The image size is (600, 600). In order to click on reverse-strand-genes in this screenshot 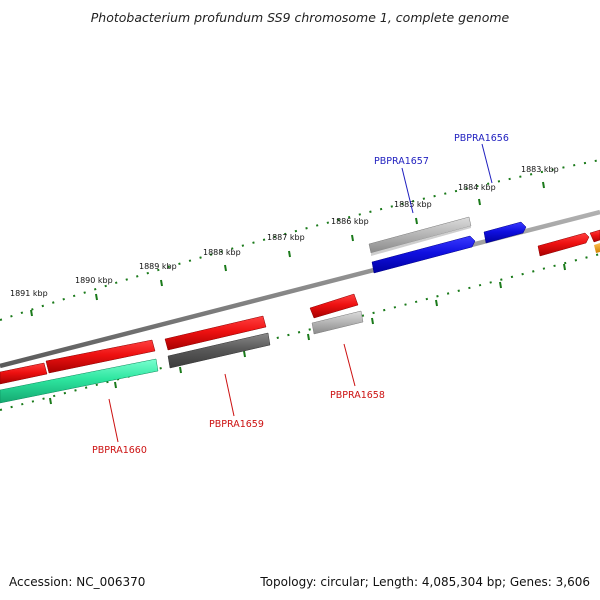, I will do `click(182, 348)`.